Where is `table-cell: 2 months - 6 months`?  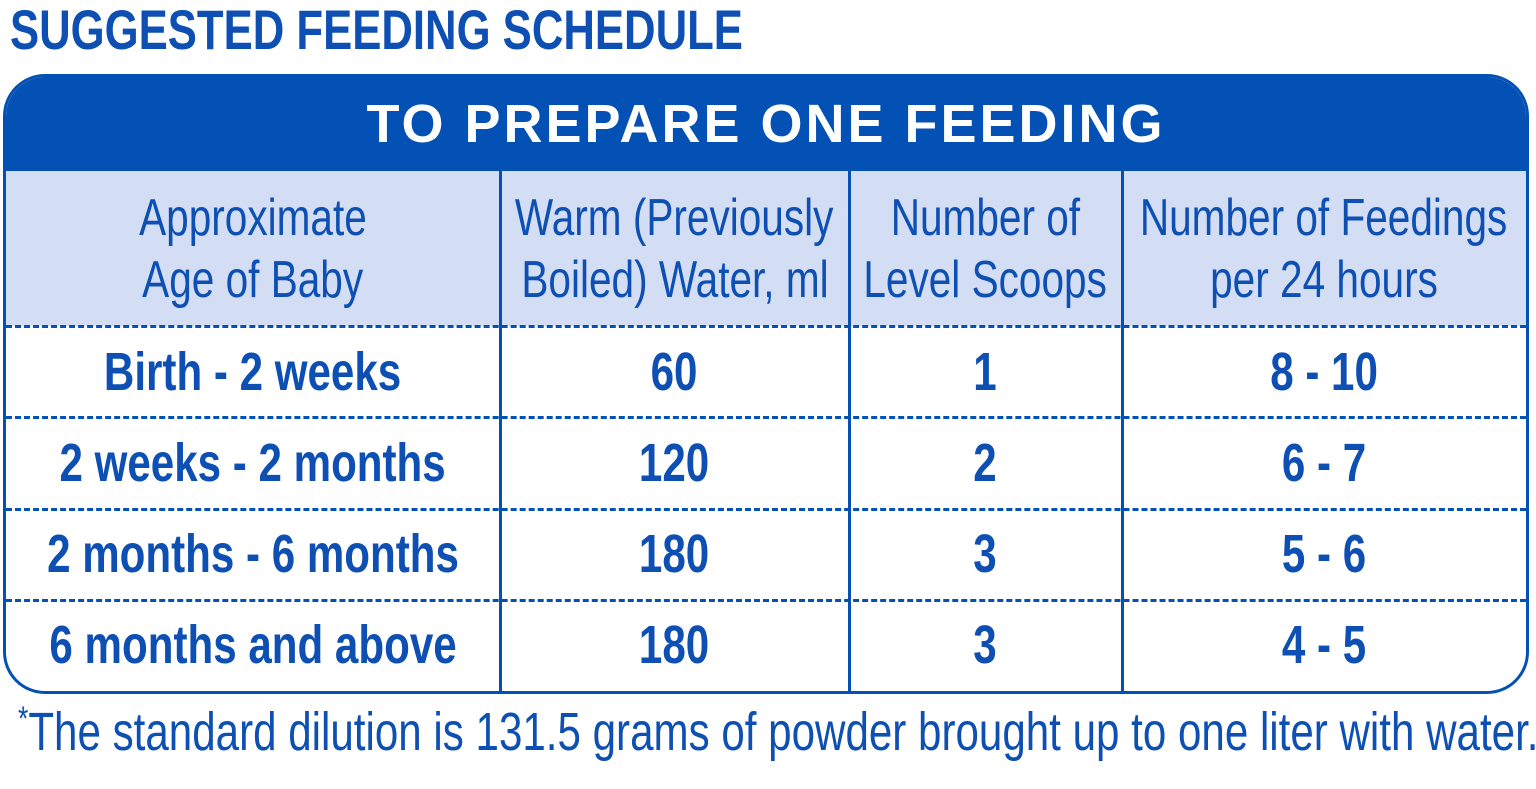 table-cell: 2 months - 6 months is located at coordinates (253, 554).